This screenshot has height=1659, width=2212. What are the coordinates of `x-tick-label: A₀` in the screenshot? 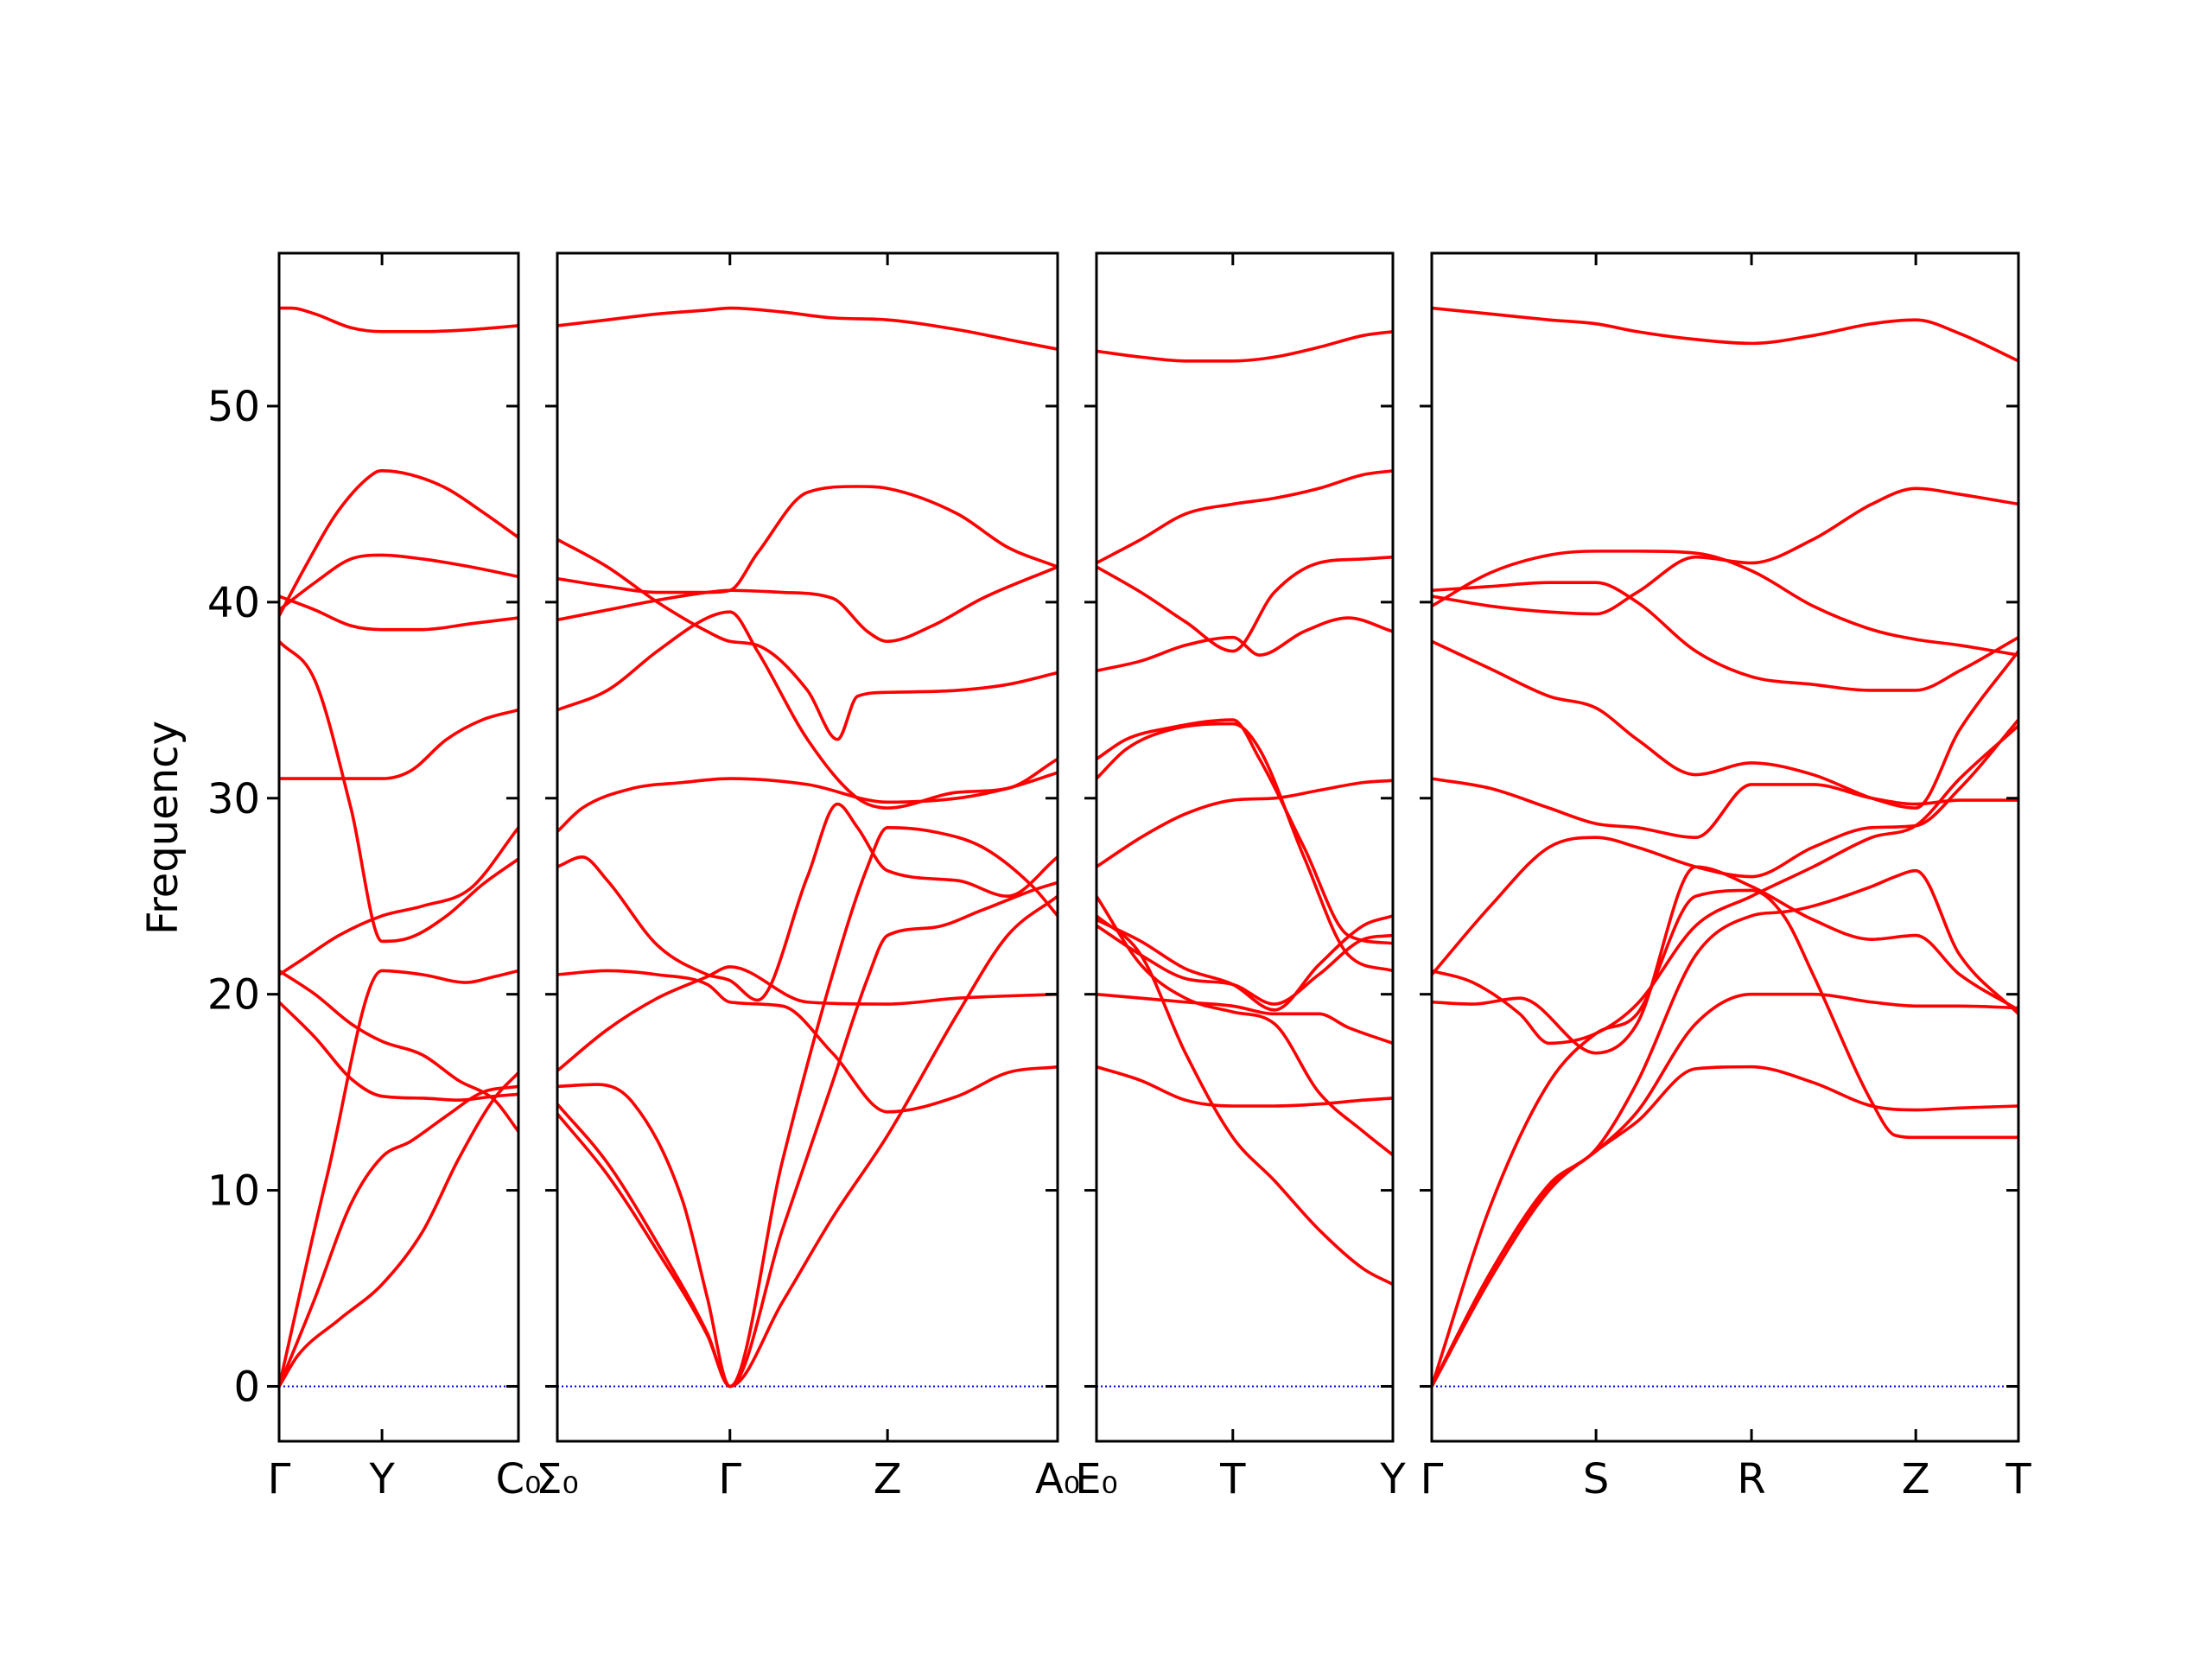 It's located at (1057, 1479).